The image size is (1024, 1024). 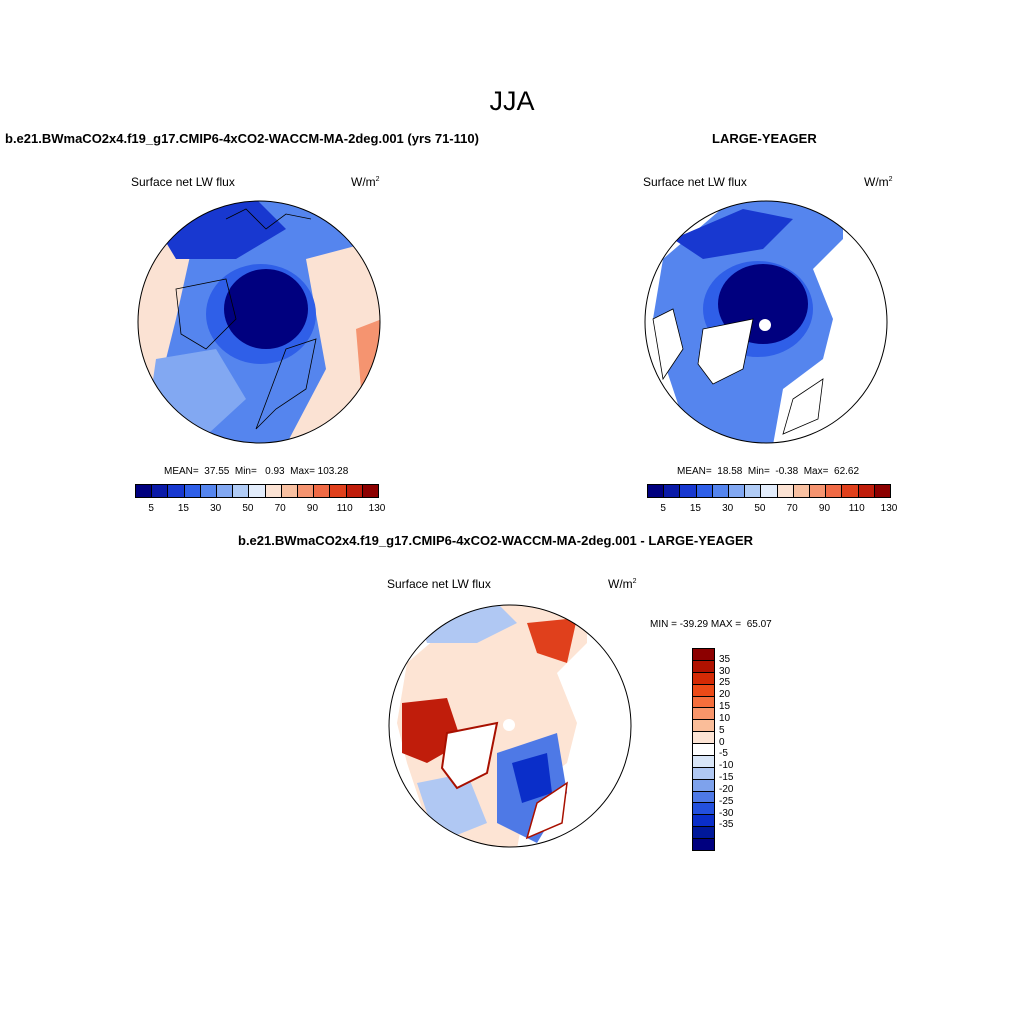 What do you see at coordinates (151, 508) in the screenshot?
I see `panel-1-colorbar-tick-label: 5` at bounding box center [151, 508].